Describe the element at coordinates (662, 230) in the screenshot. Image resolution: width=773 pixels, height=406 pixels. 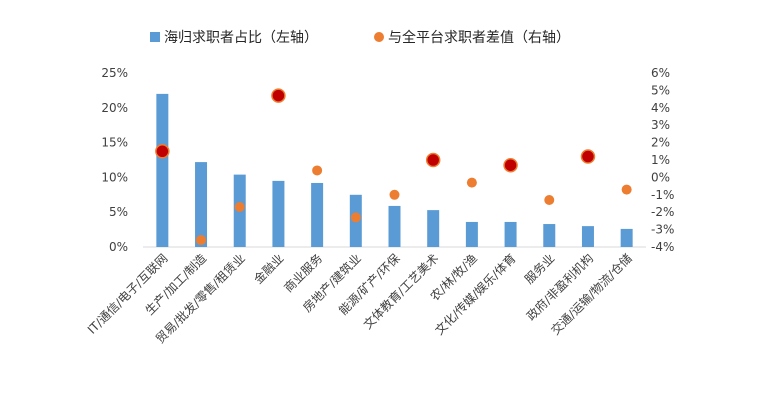
I see `right-tick-label: -3%` at that location.